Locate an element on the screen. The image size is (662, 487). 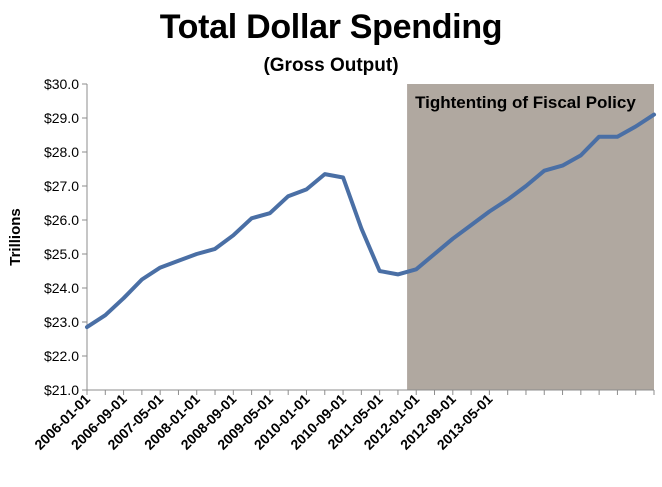
chart-title: Total Dollar Spending is located at coordinates (331, 27).